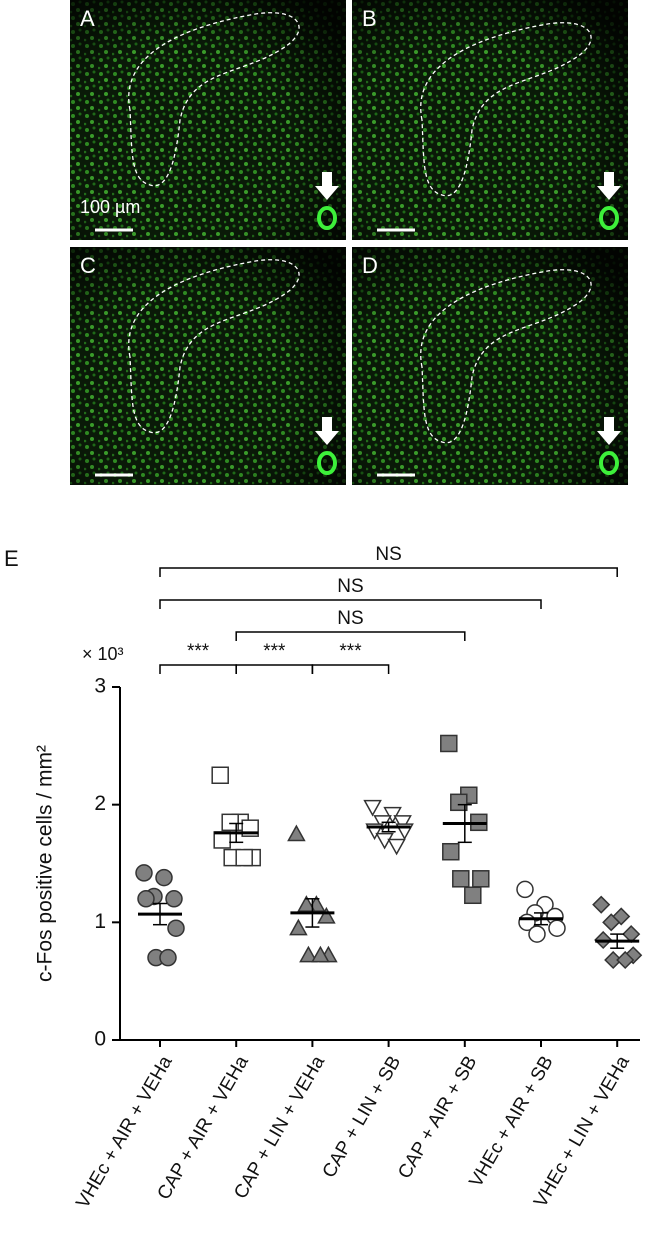  I want to click on micrograph-panel: D, so click(490, 366).